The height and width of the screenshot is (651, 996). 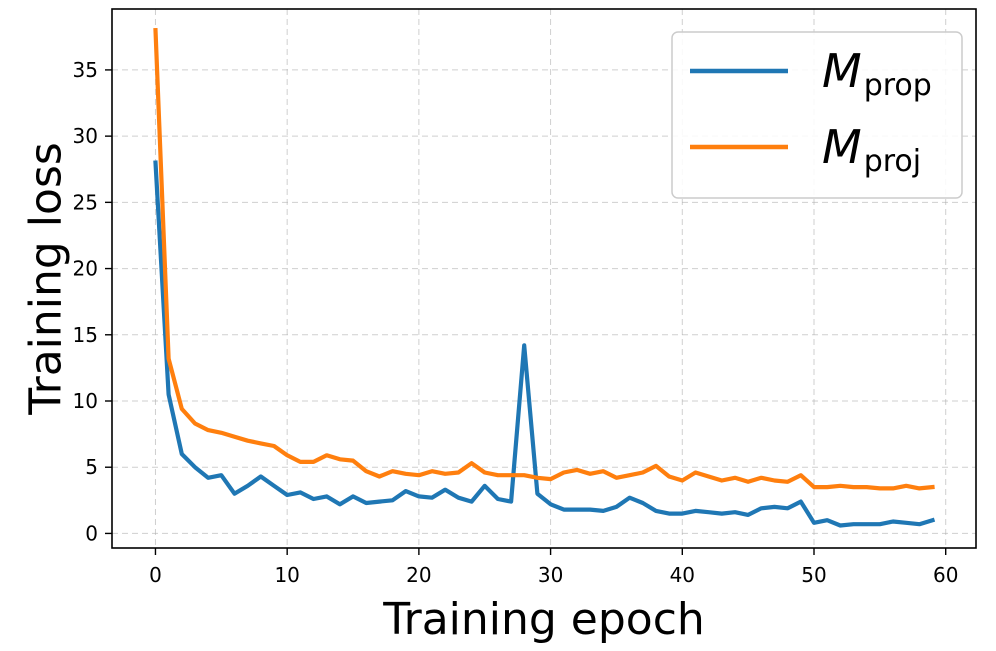 I want to click on legend-box, so click(x=817, y=115).